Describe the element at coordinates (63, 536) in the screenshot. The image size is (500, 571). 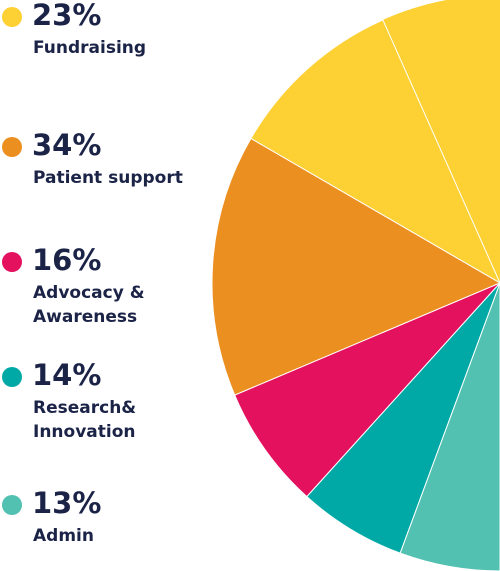
I see `legend-label-admin: Admin` at that location.